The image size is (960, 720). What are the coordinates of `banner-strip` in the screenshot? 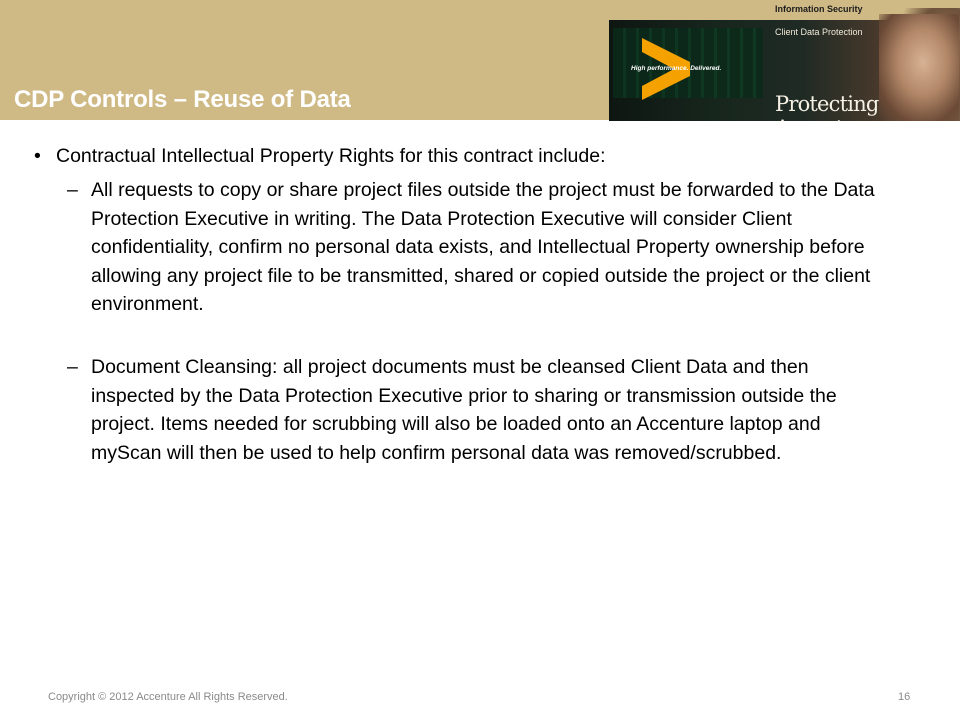 It's located at (784, 10).